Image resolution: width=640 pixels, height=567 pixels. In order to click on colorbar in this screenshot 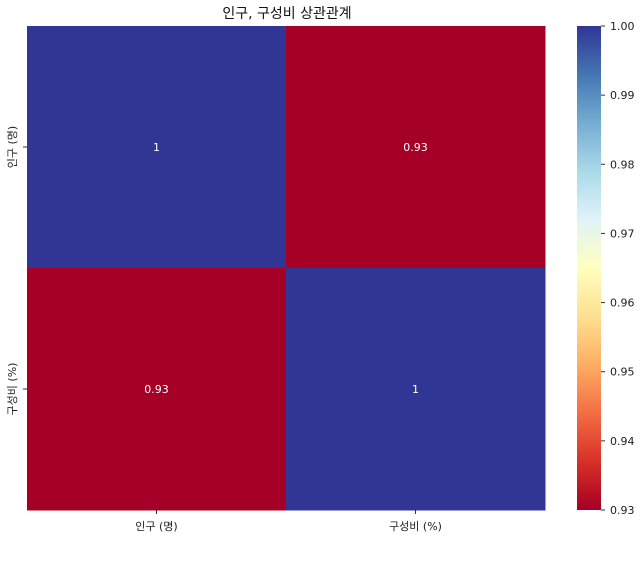, I will do `click(589, 268)`.